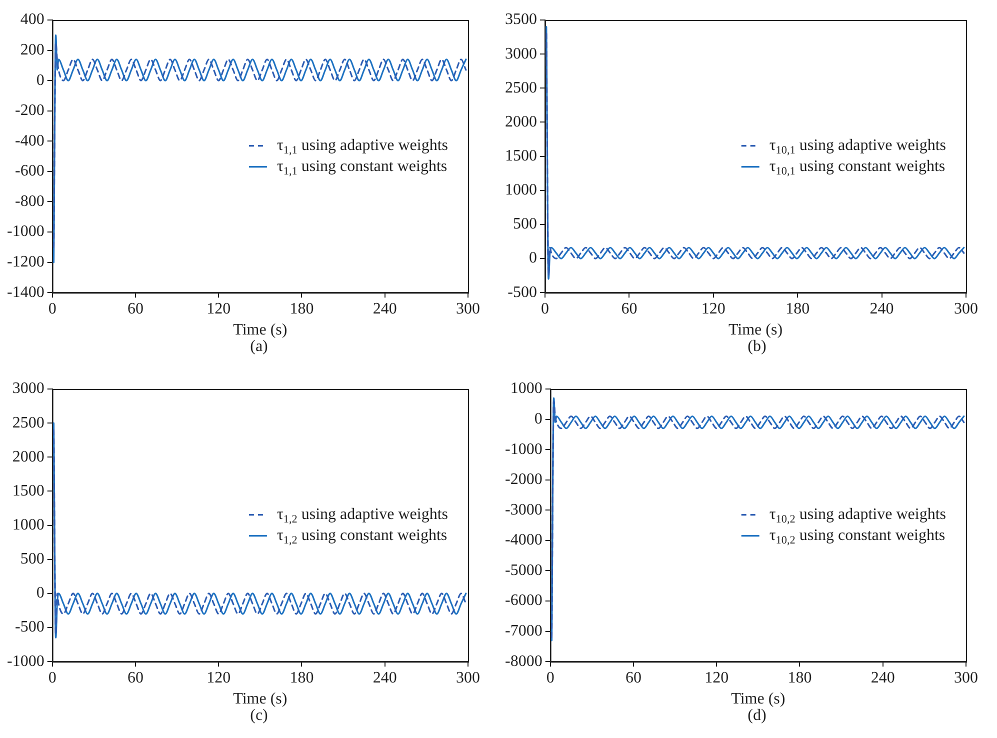 The width and height of the screenshot is (997, 738). I want to click on y-tick-label: -8000, so click(523, 661).